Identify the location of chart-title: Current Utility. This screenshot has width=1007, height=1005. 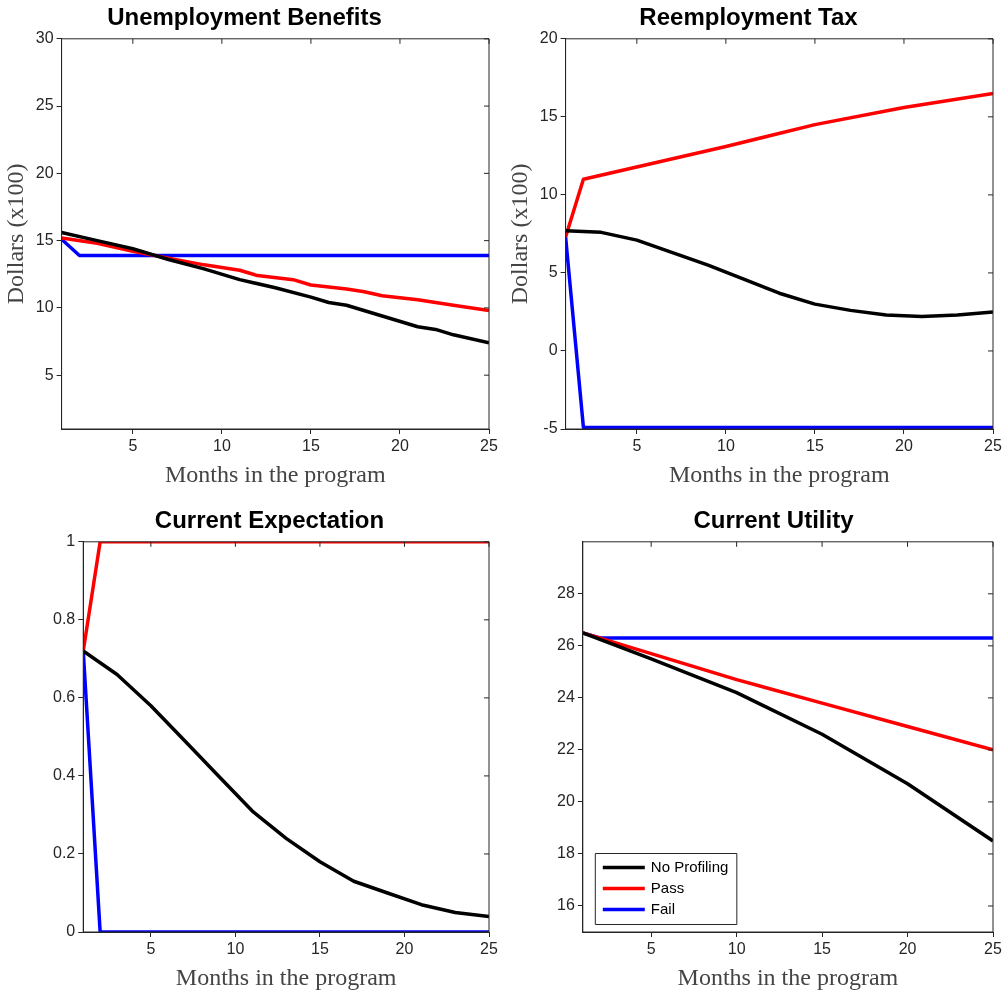
(774, 520).